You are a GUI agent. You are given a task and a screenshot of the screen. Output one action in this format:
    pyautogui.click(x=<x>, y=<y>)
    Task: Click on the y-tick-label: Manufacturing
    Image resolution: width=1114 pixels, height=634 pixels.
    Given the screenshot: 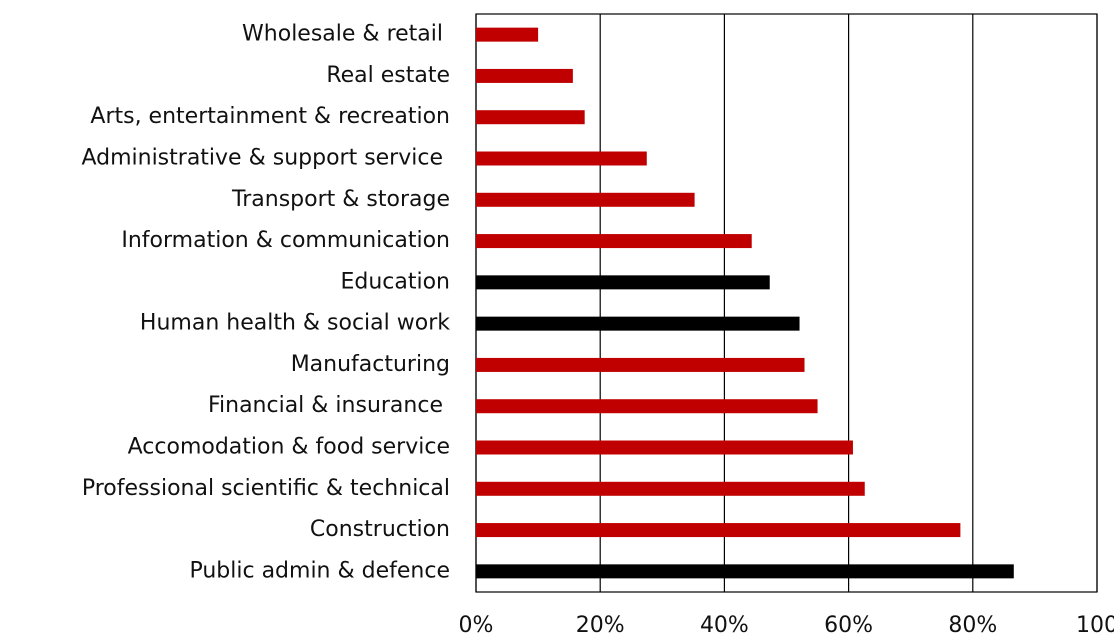 What is the action you would take?
    pyautogui.click(x=370, y=364)
    